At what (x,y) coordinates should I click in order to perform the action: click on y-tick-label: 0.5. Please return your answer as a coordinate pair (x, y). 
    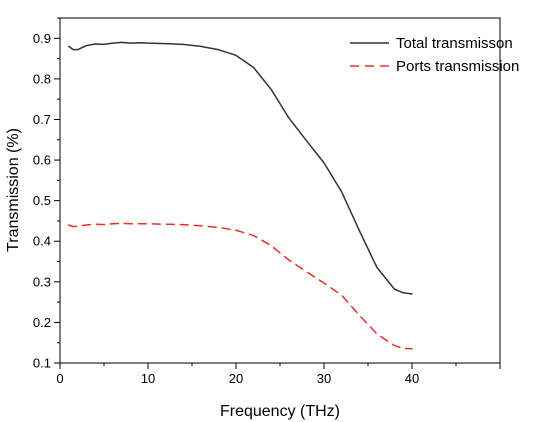
    Looking at the image, I should click on (42, 200).